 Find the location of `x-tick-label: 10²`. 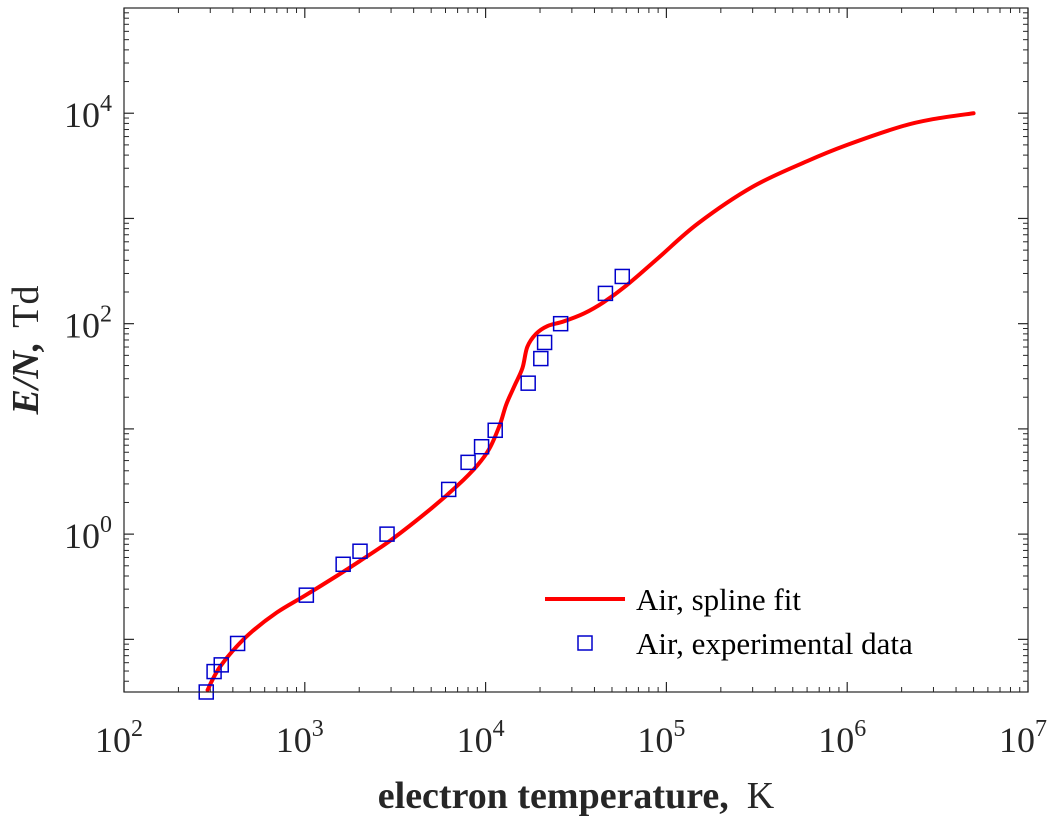

x-tick-label: 10² is located at coordinates (119, 738).